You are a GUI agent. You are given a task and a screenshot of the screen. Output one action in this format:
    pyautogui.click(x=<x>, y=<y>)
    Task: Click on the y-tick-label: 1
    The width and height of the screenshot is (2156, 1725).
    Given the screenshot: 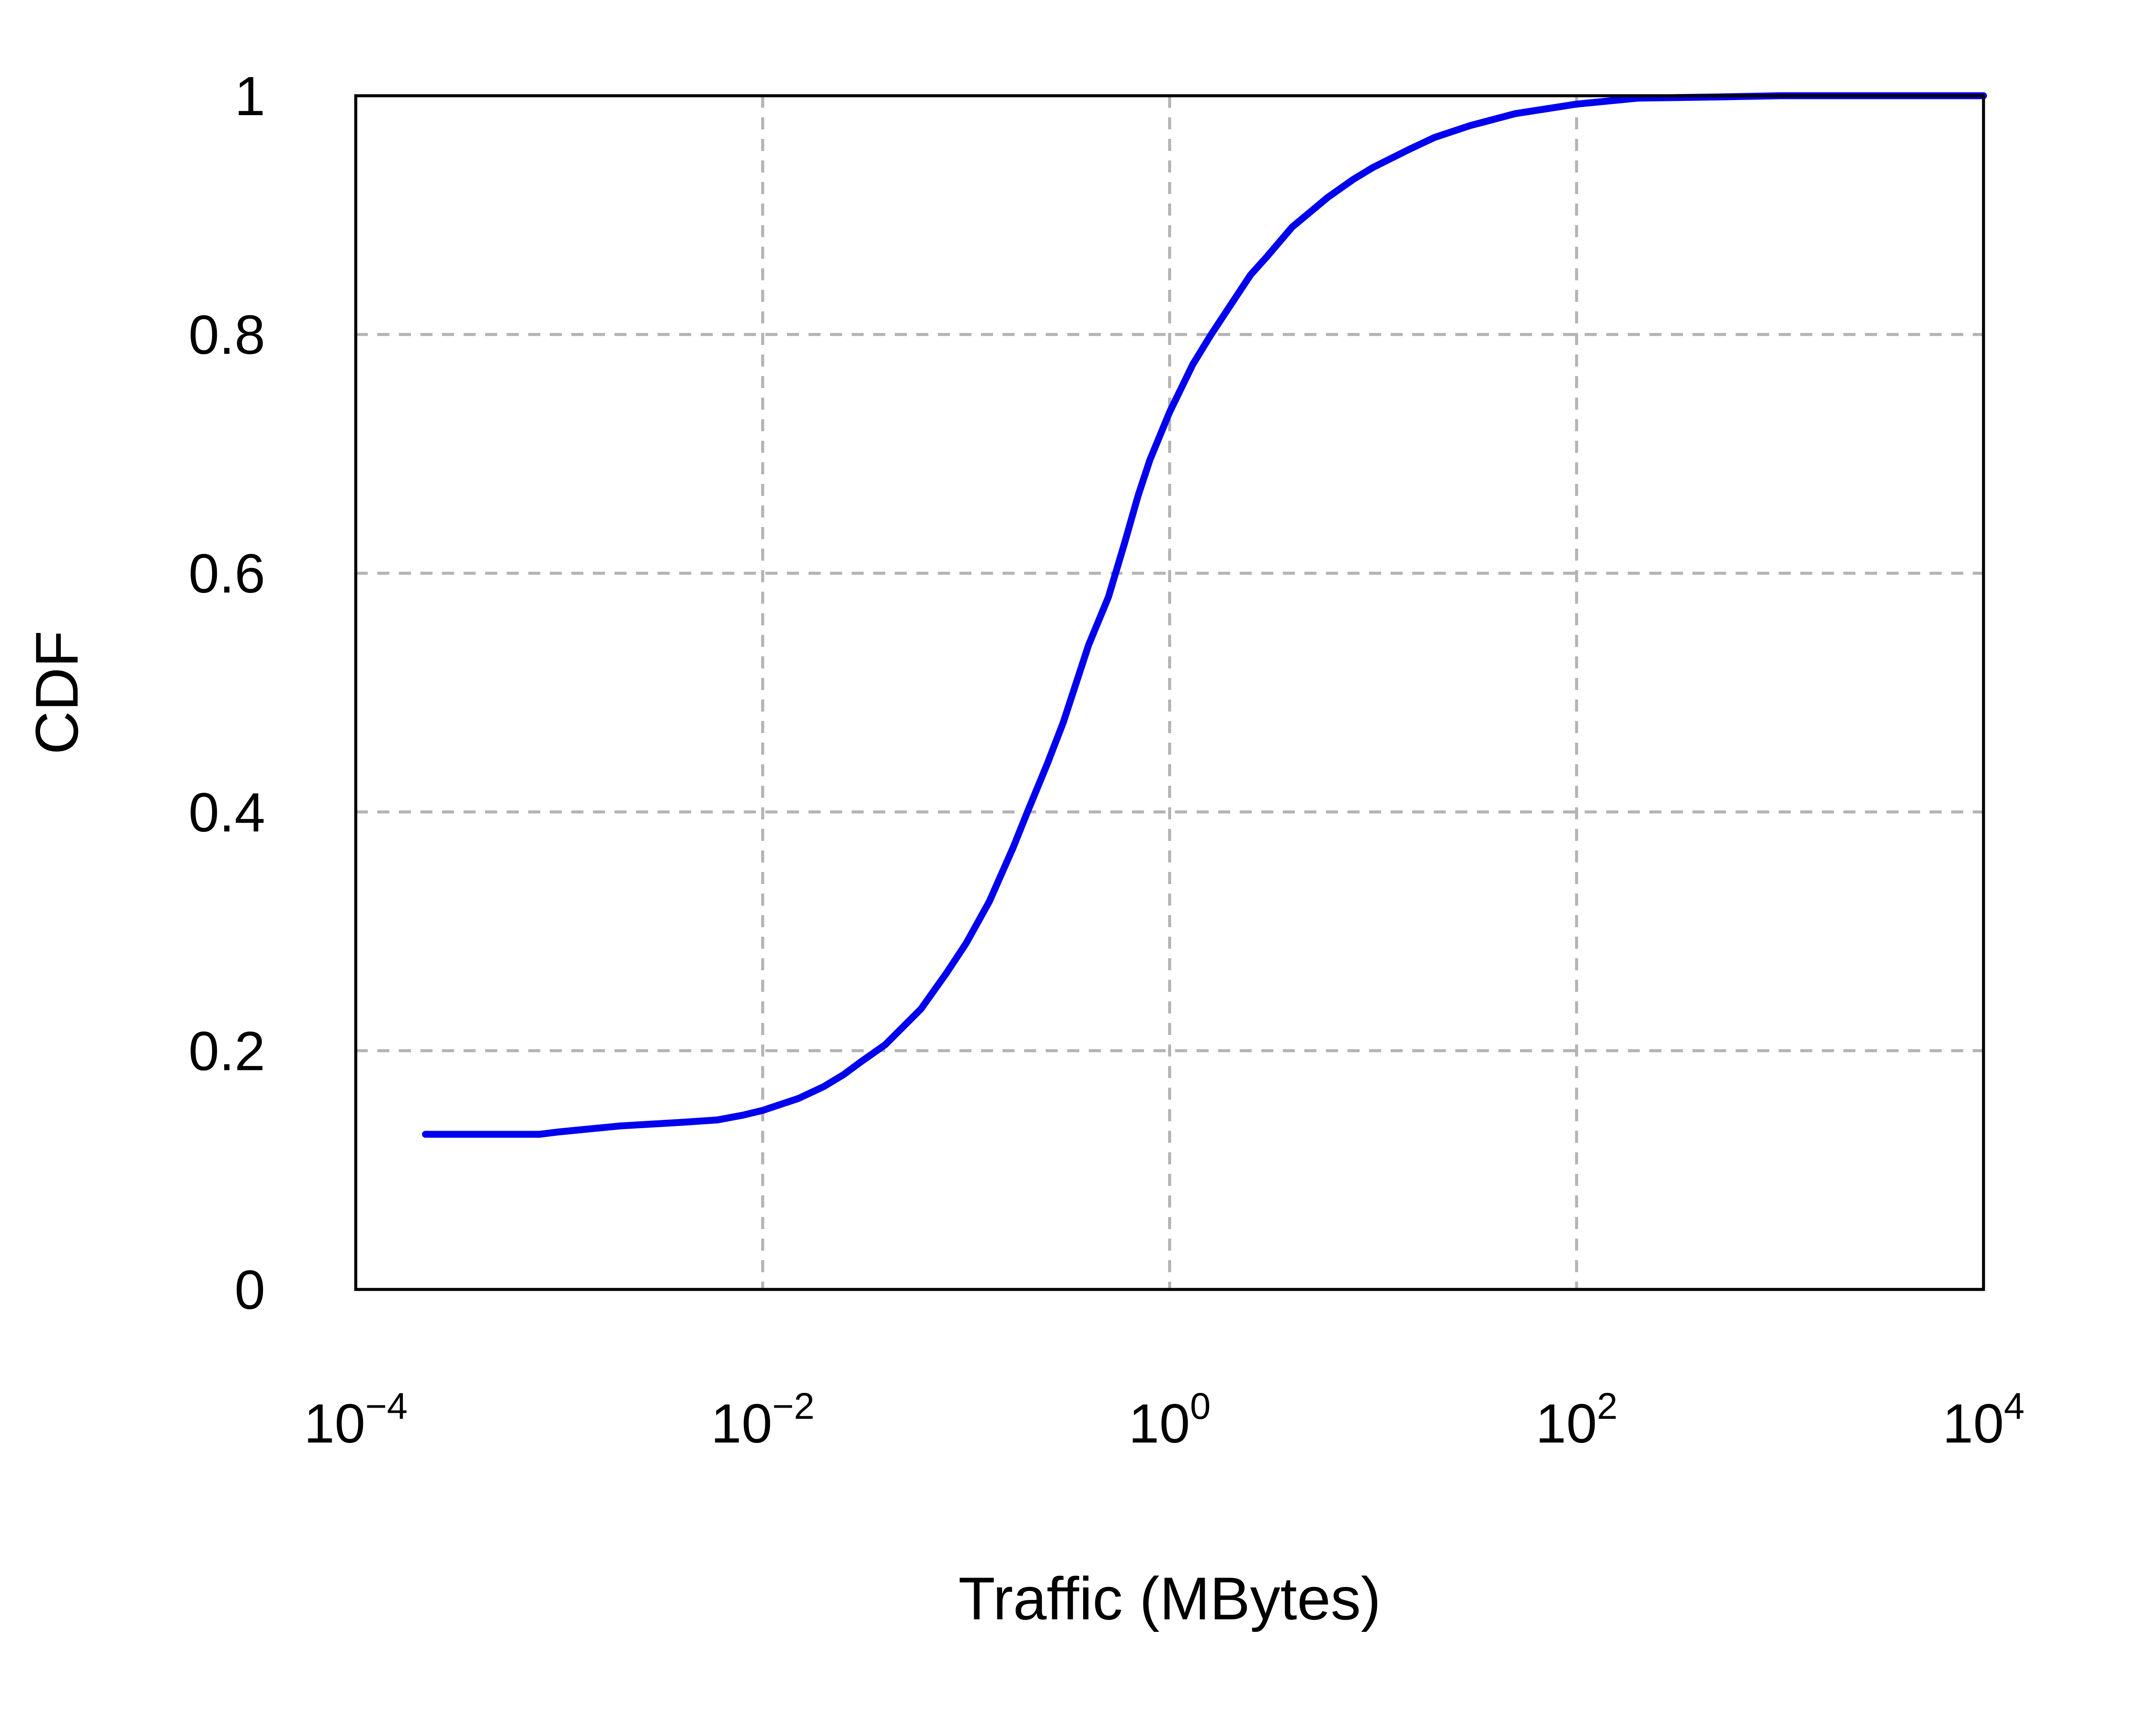 What is the action you would take?
    pyautogui.click(x=250, y=97)
    